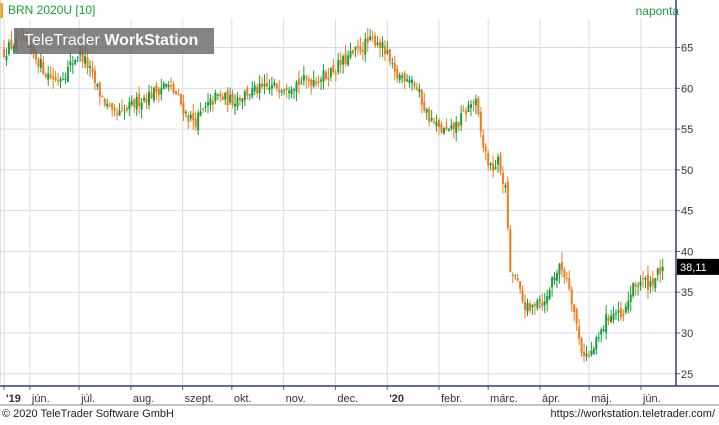 This screenshot has height=425, width=719. What do you see at coordinates (632, 414) in the screenshot?
I see `source-url: https://workstation.teletrader.com/` at bounding box center [632, 414].